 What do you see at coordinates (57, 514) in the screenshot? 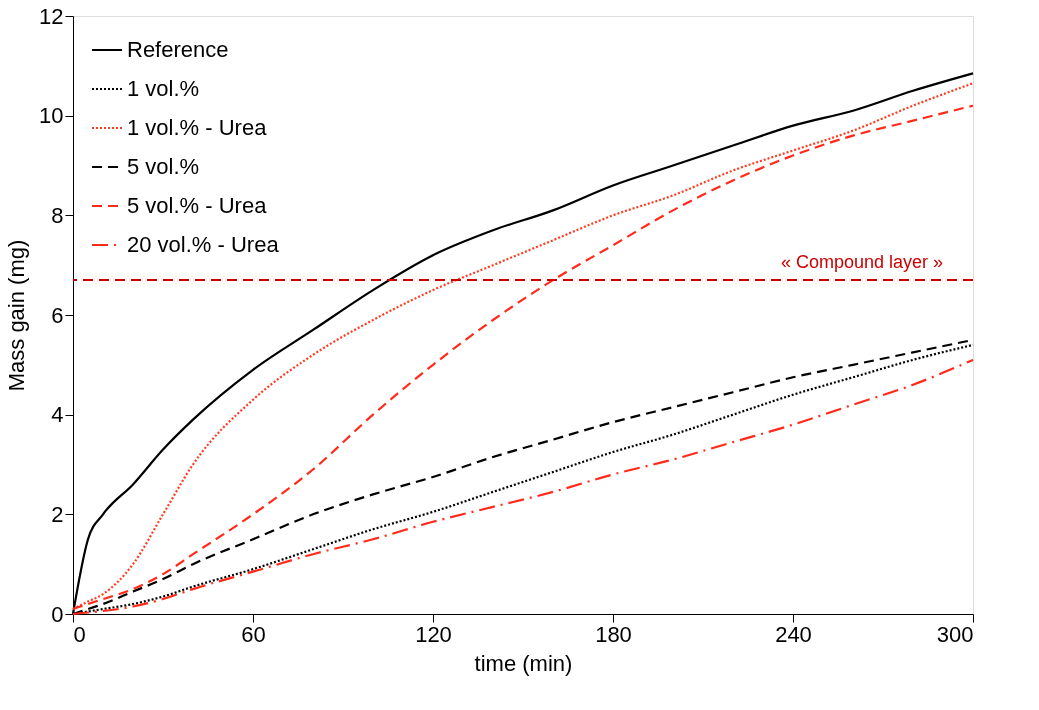
I see `y-tick-label: 2` at bounding box center [57, 514].